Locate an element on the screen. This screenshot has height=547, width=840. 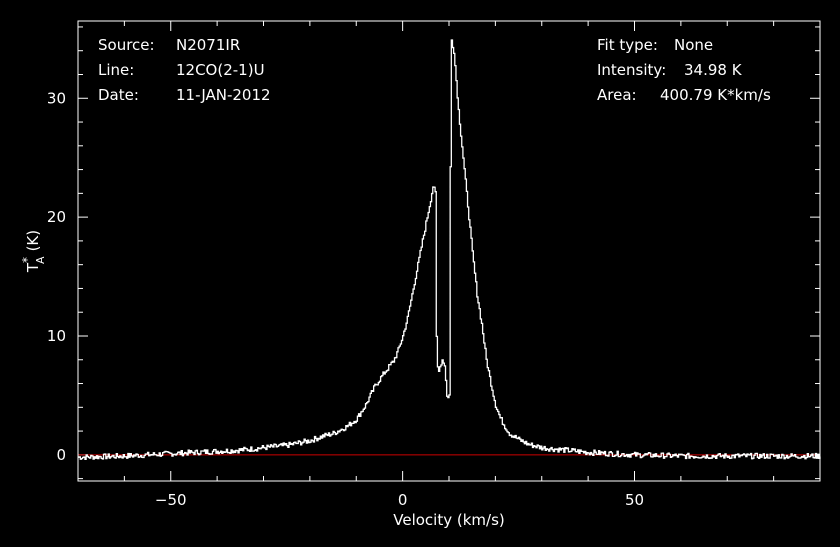
source-value: N2071IR is located at coordinates (208, 45).